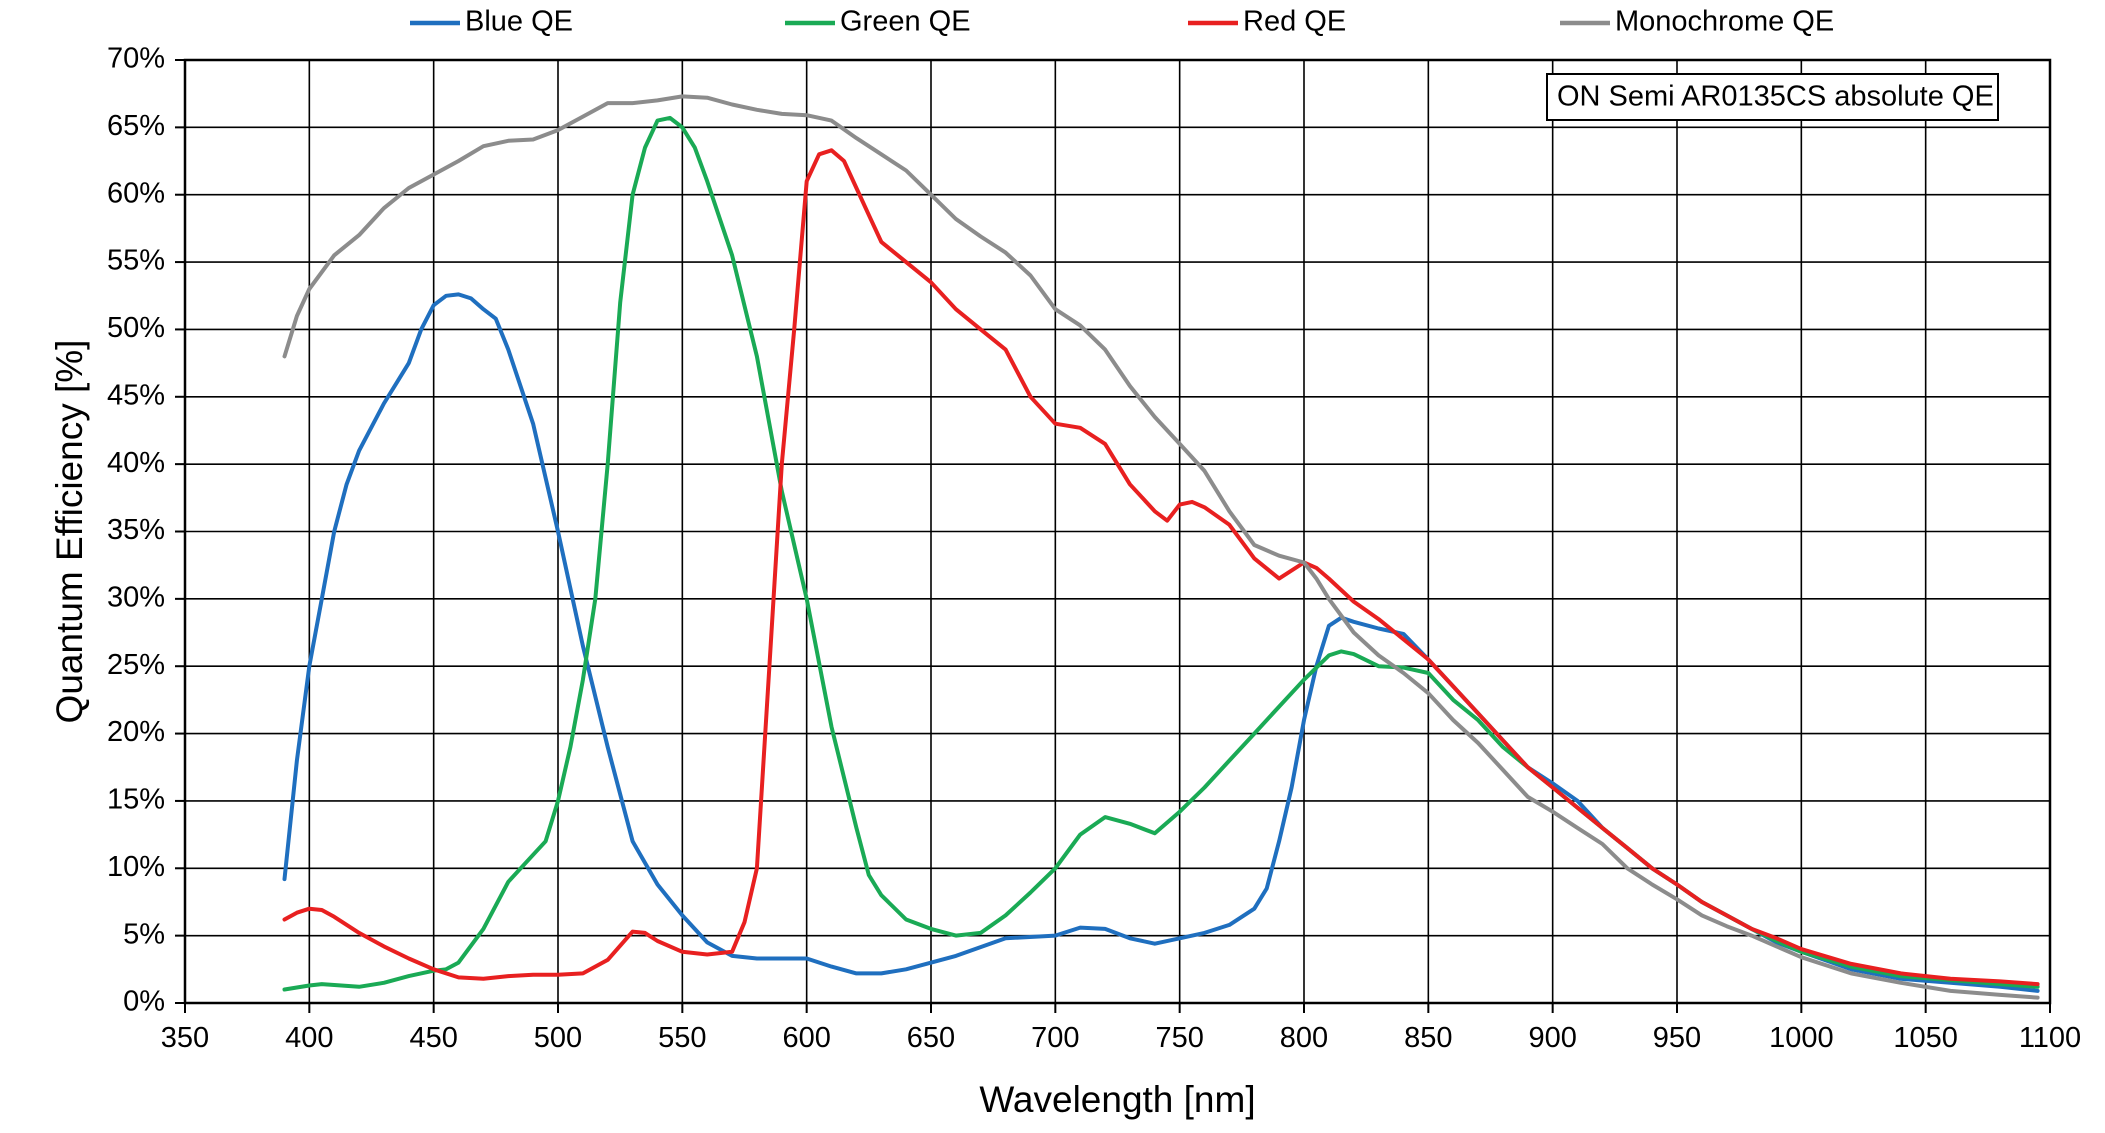  Describe the element at coordinates (1055, 1038) in the screenshot. I see `x-tick-label: 700` at that location.